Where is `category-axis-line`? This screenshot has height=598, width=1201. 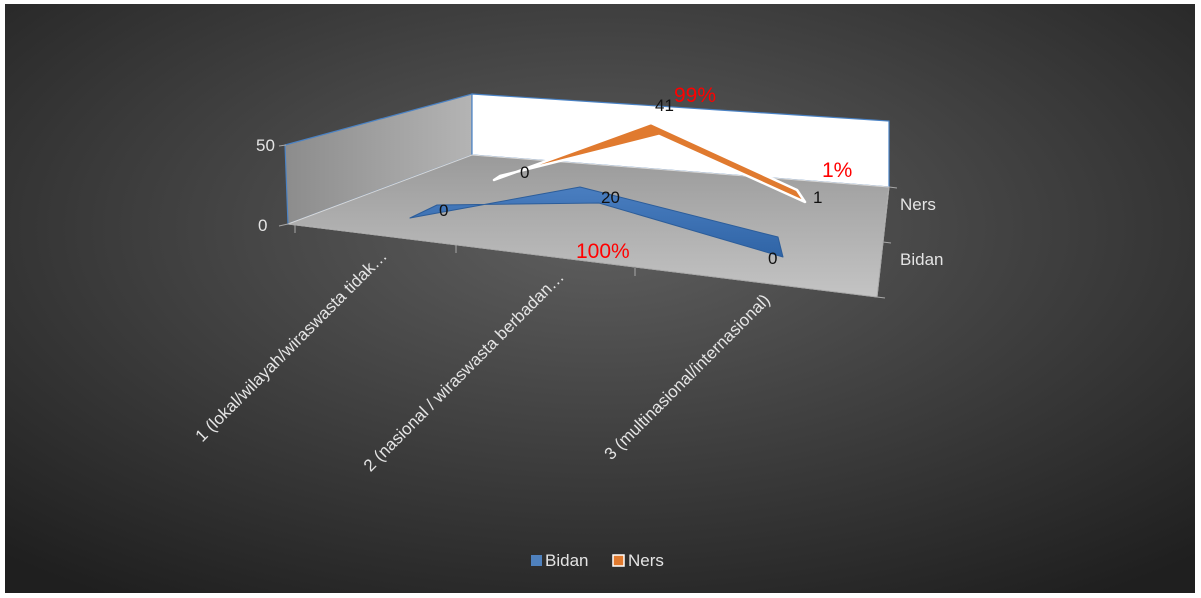
category-axis-line is located at coordinates (582, 260).